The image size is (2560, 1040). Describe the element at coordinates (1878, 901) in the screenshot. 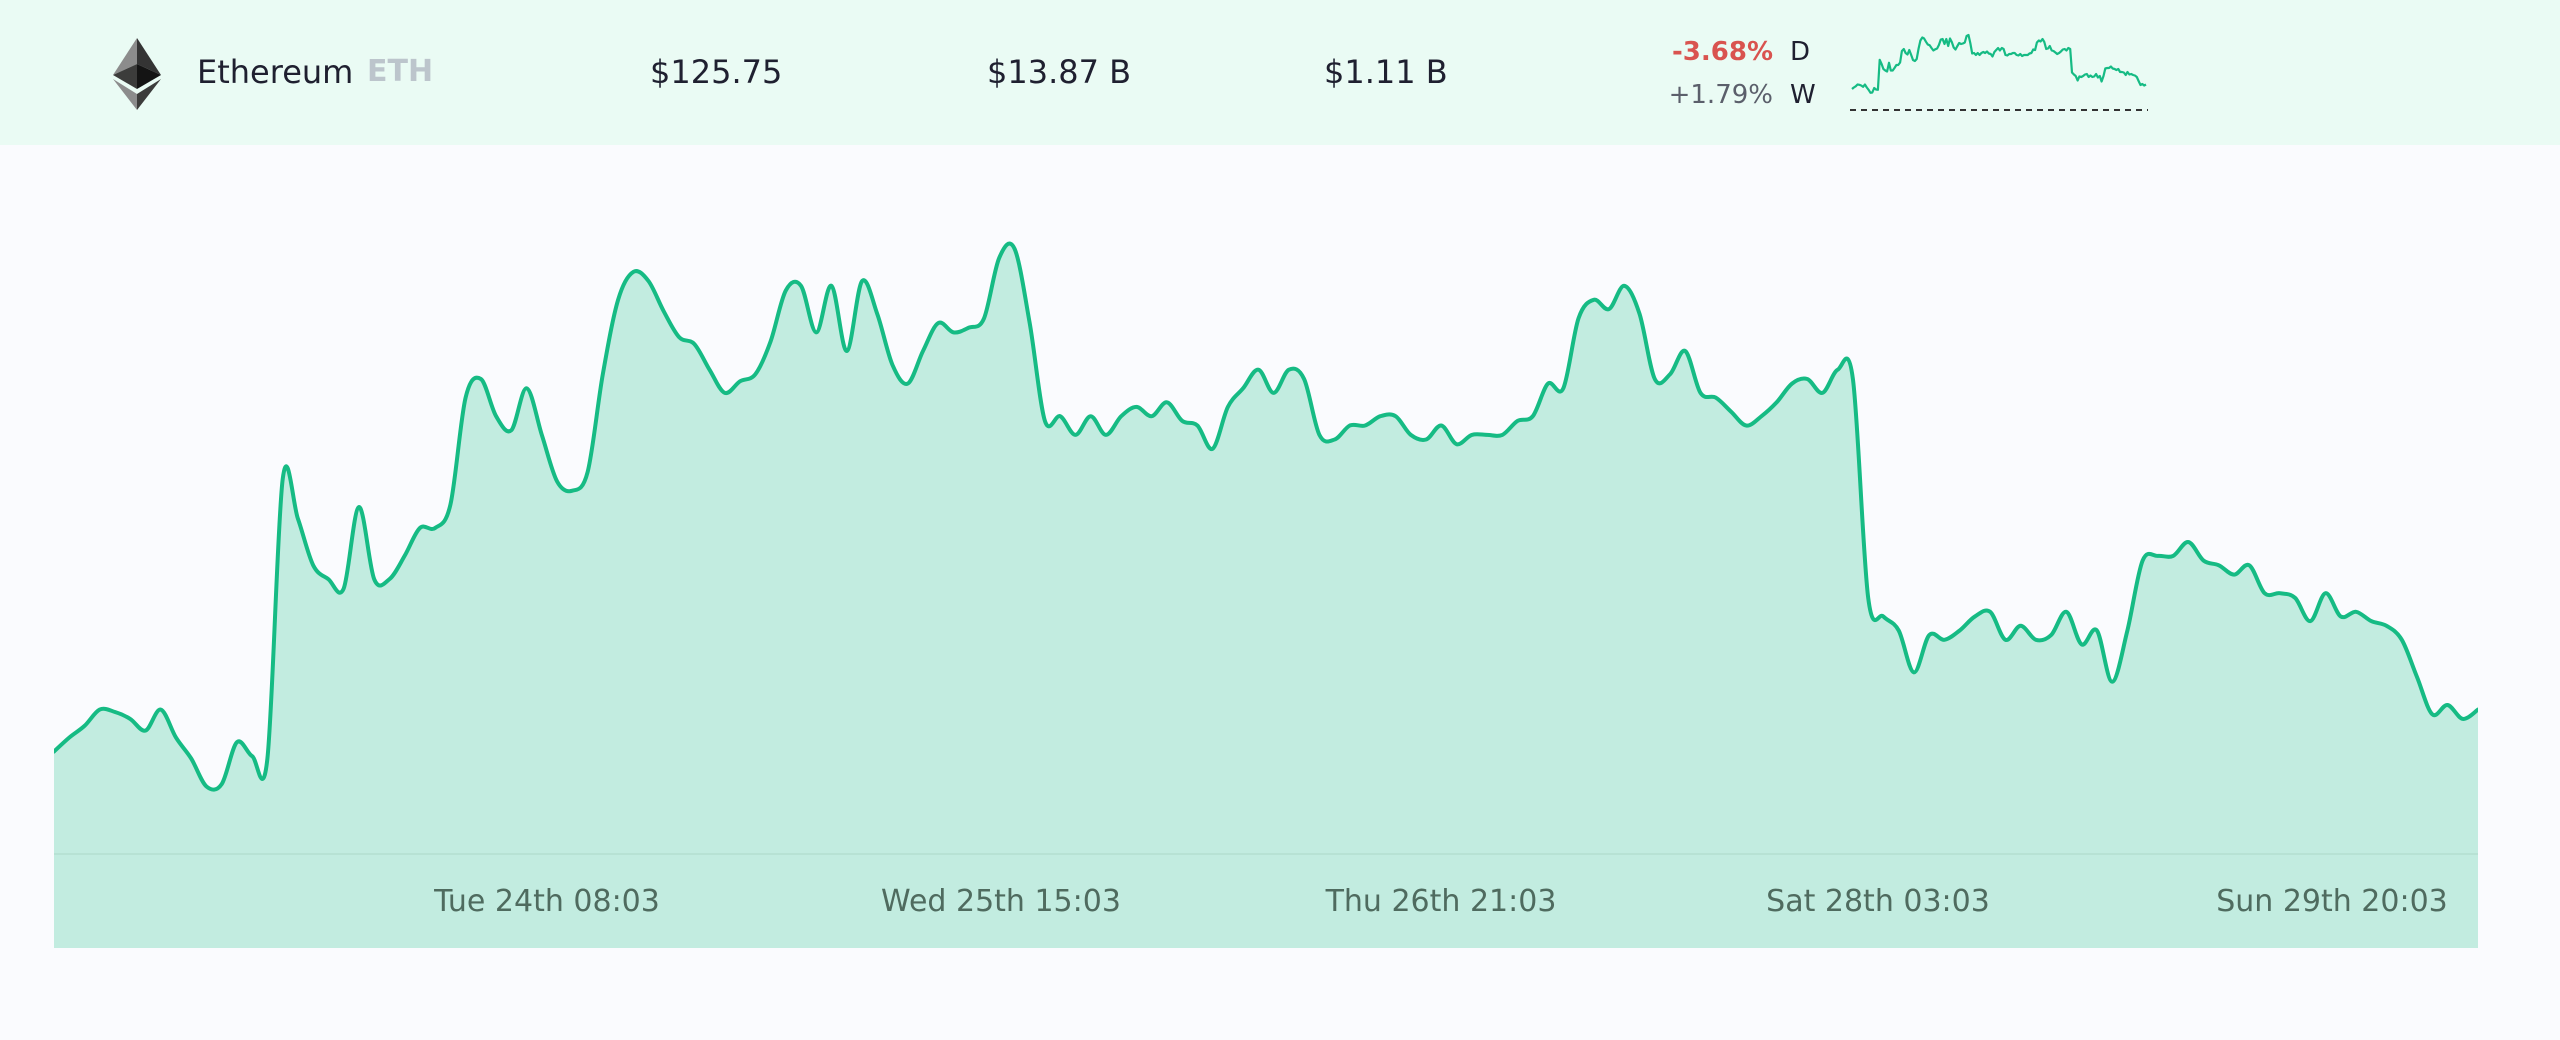

I see `x-tick-label: Sat 28th 03:03` at that location.